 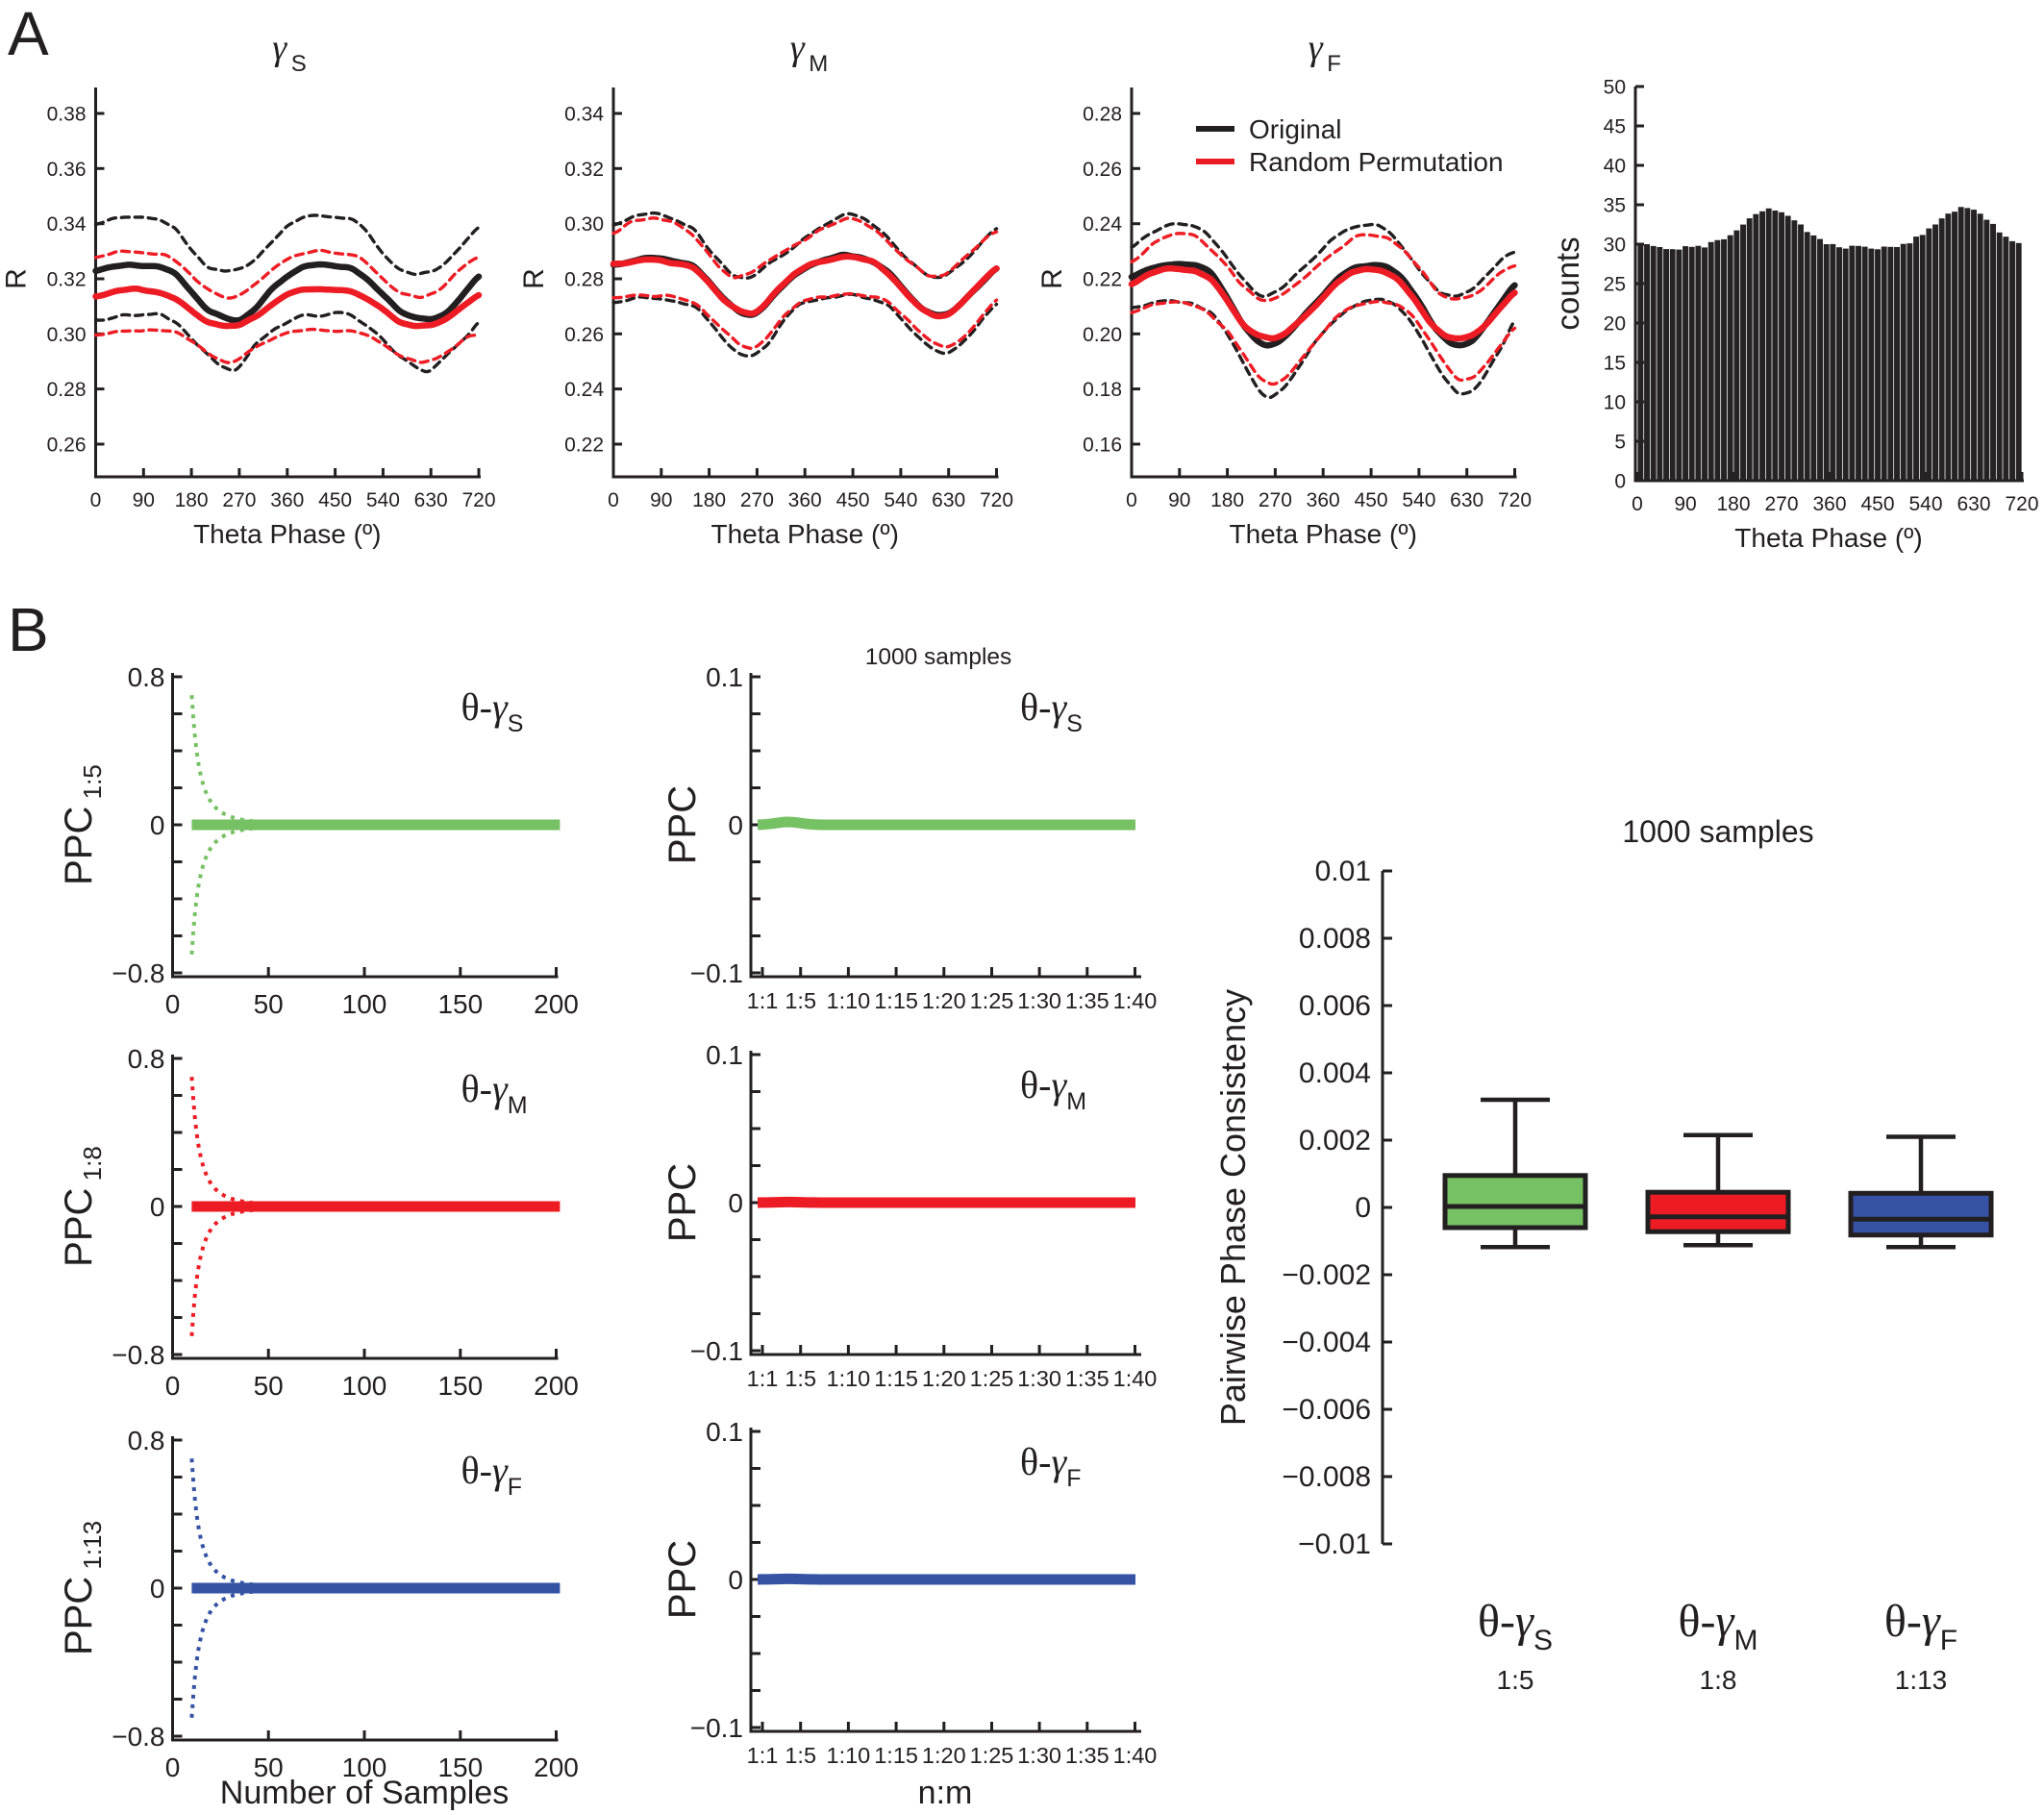 What do you see at coordinates (1334, 1544) in the screenshot?
I see `svg-text: −0.01` at bounding box center [1334, 1544].